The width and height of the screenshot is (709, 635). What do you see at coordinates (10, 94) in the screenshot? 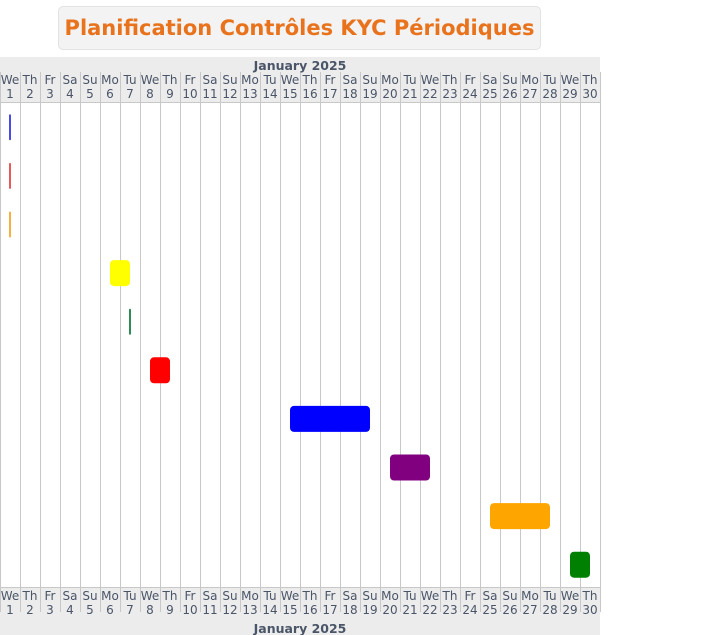
I see `tick-label-daynum-top: 1` at bounding box center [10, 94].